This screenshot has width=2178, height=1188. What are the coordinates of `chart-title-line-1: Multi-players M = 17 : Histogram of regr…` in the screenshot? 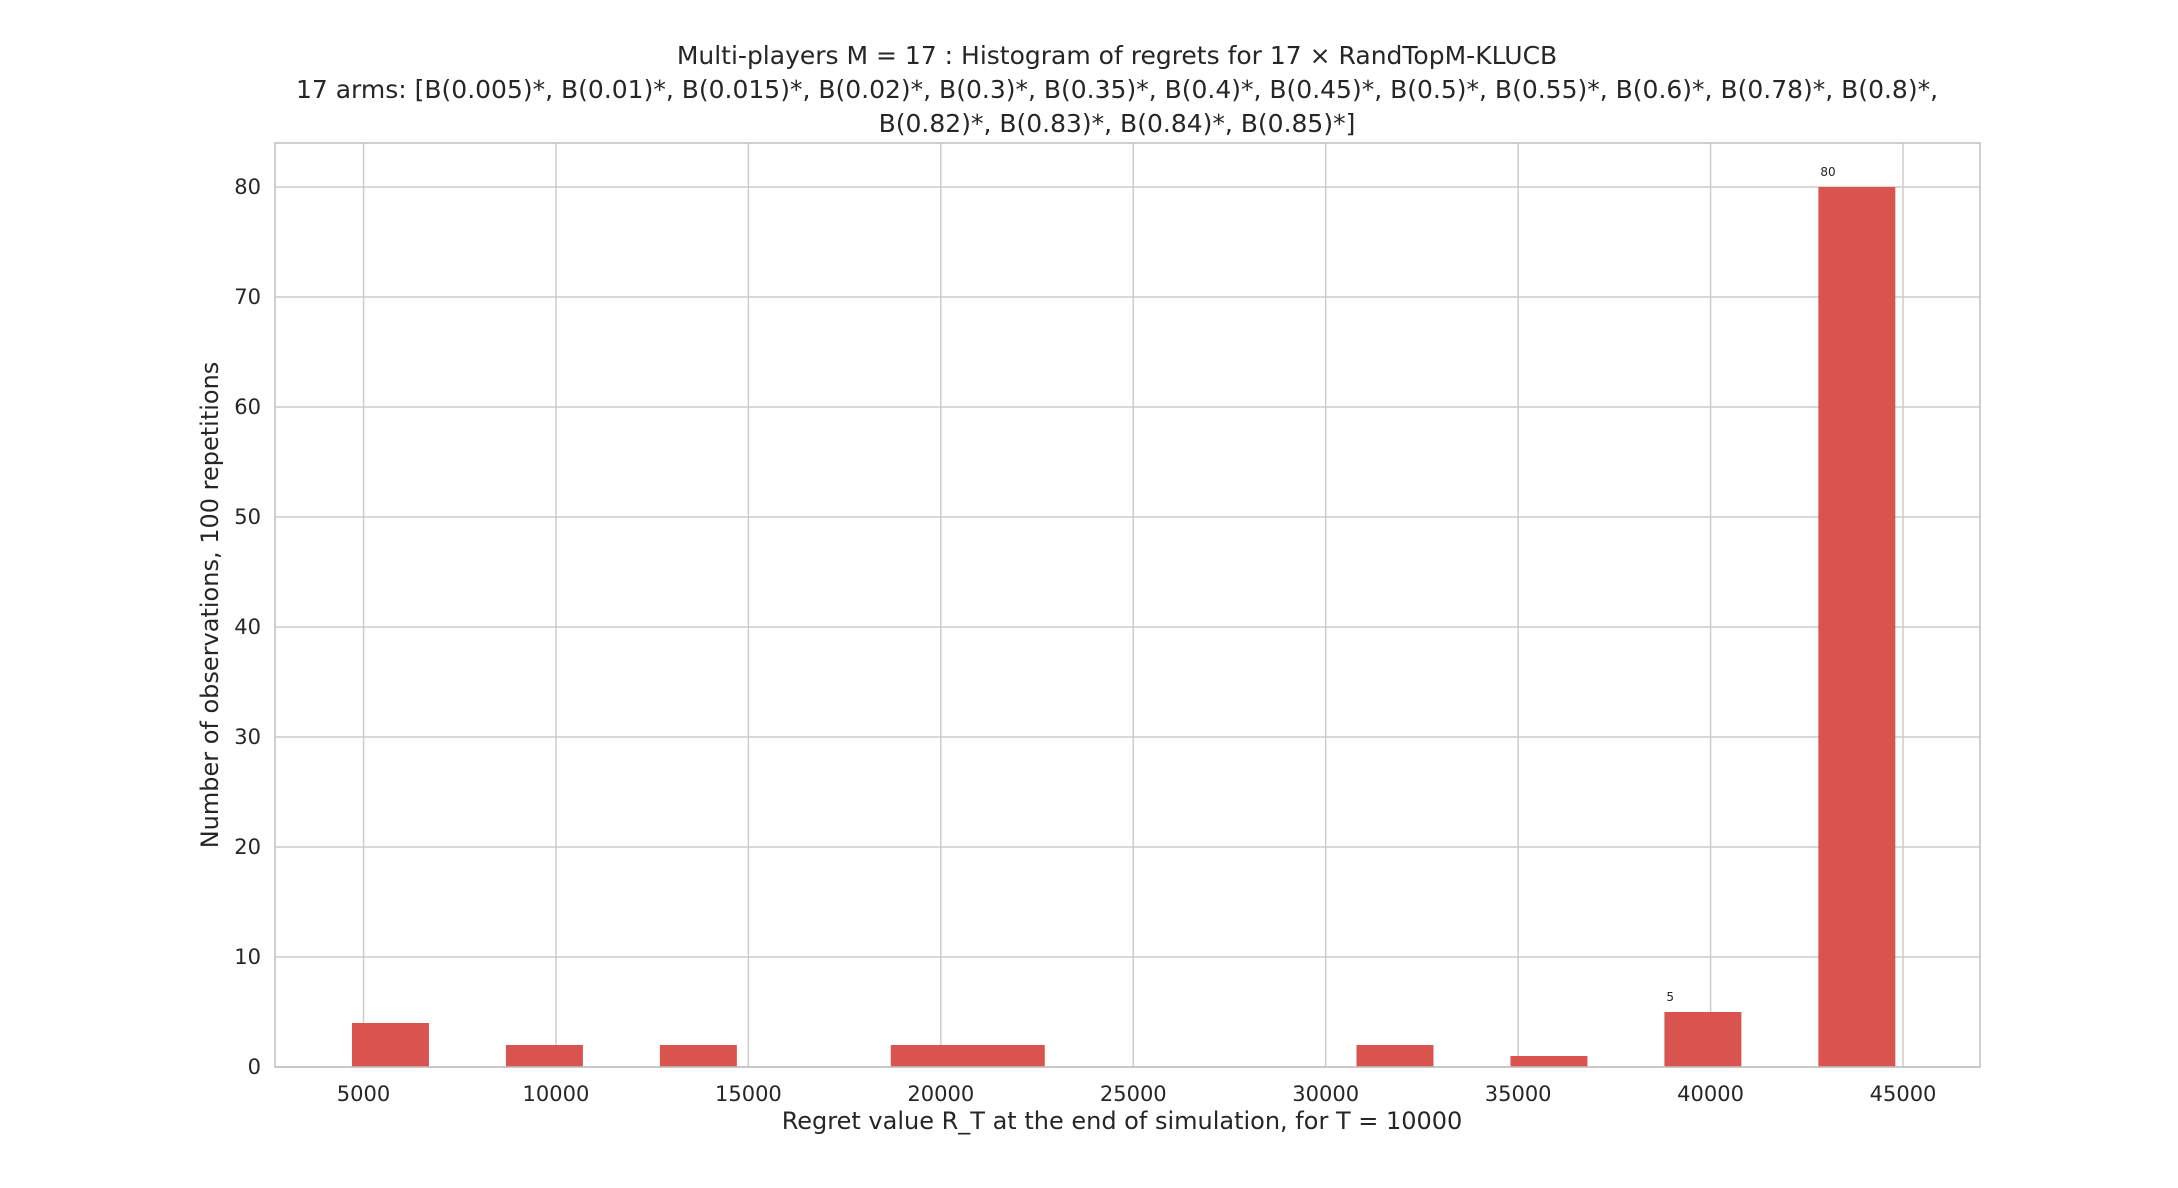 It's located at (1117, 55).